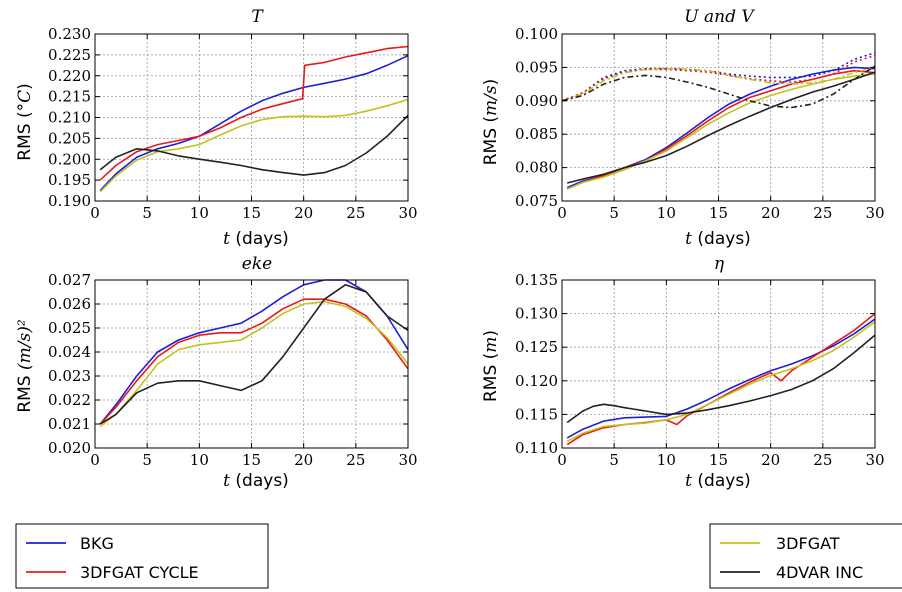 Image resolution: width=902 pixels, height=592 pixels. What do you see at coordinates (69, 448) in the screenshot?
I see `y-tick-label: 0.020` at bounding box center [69, 448].